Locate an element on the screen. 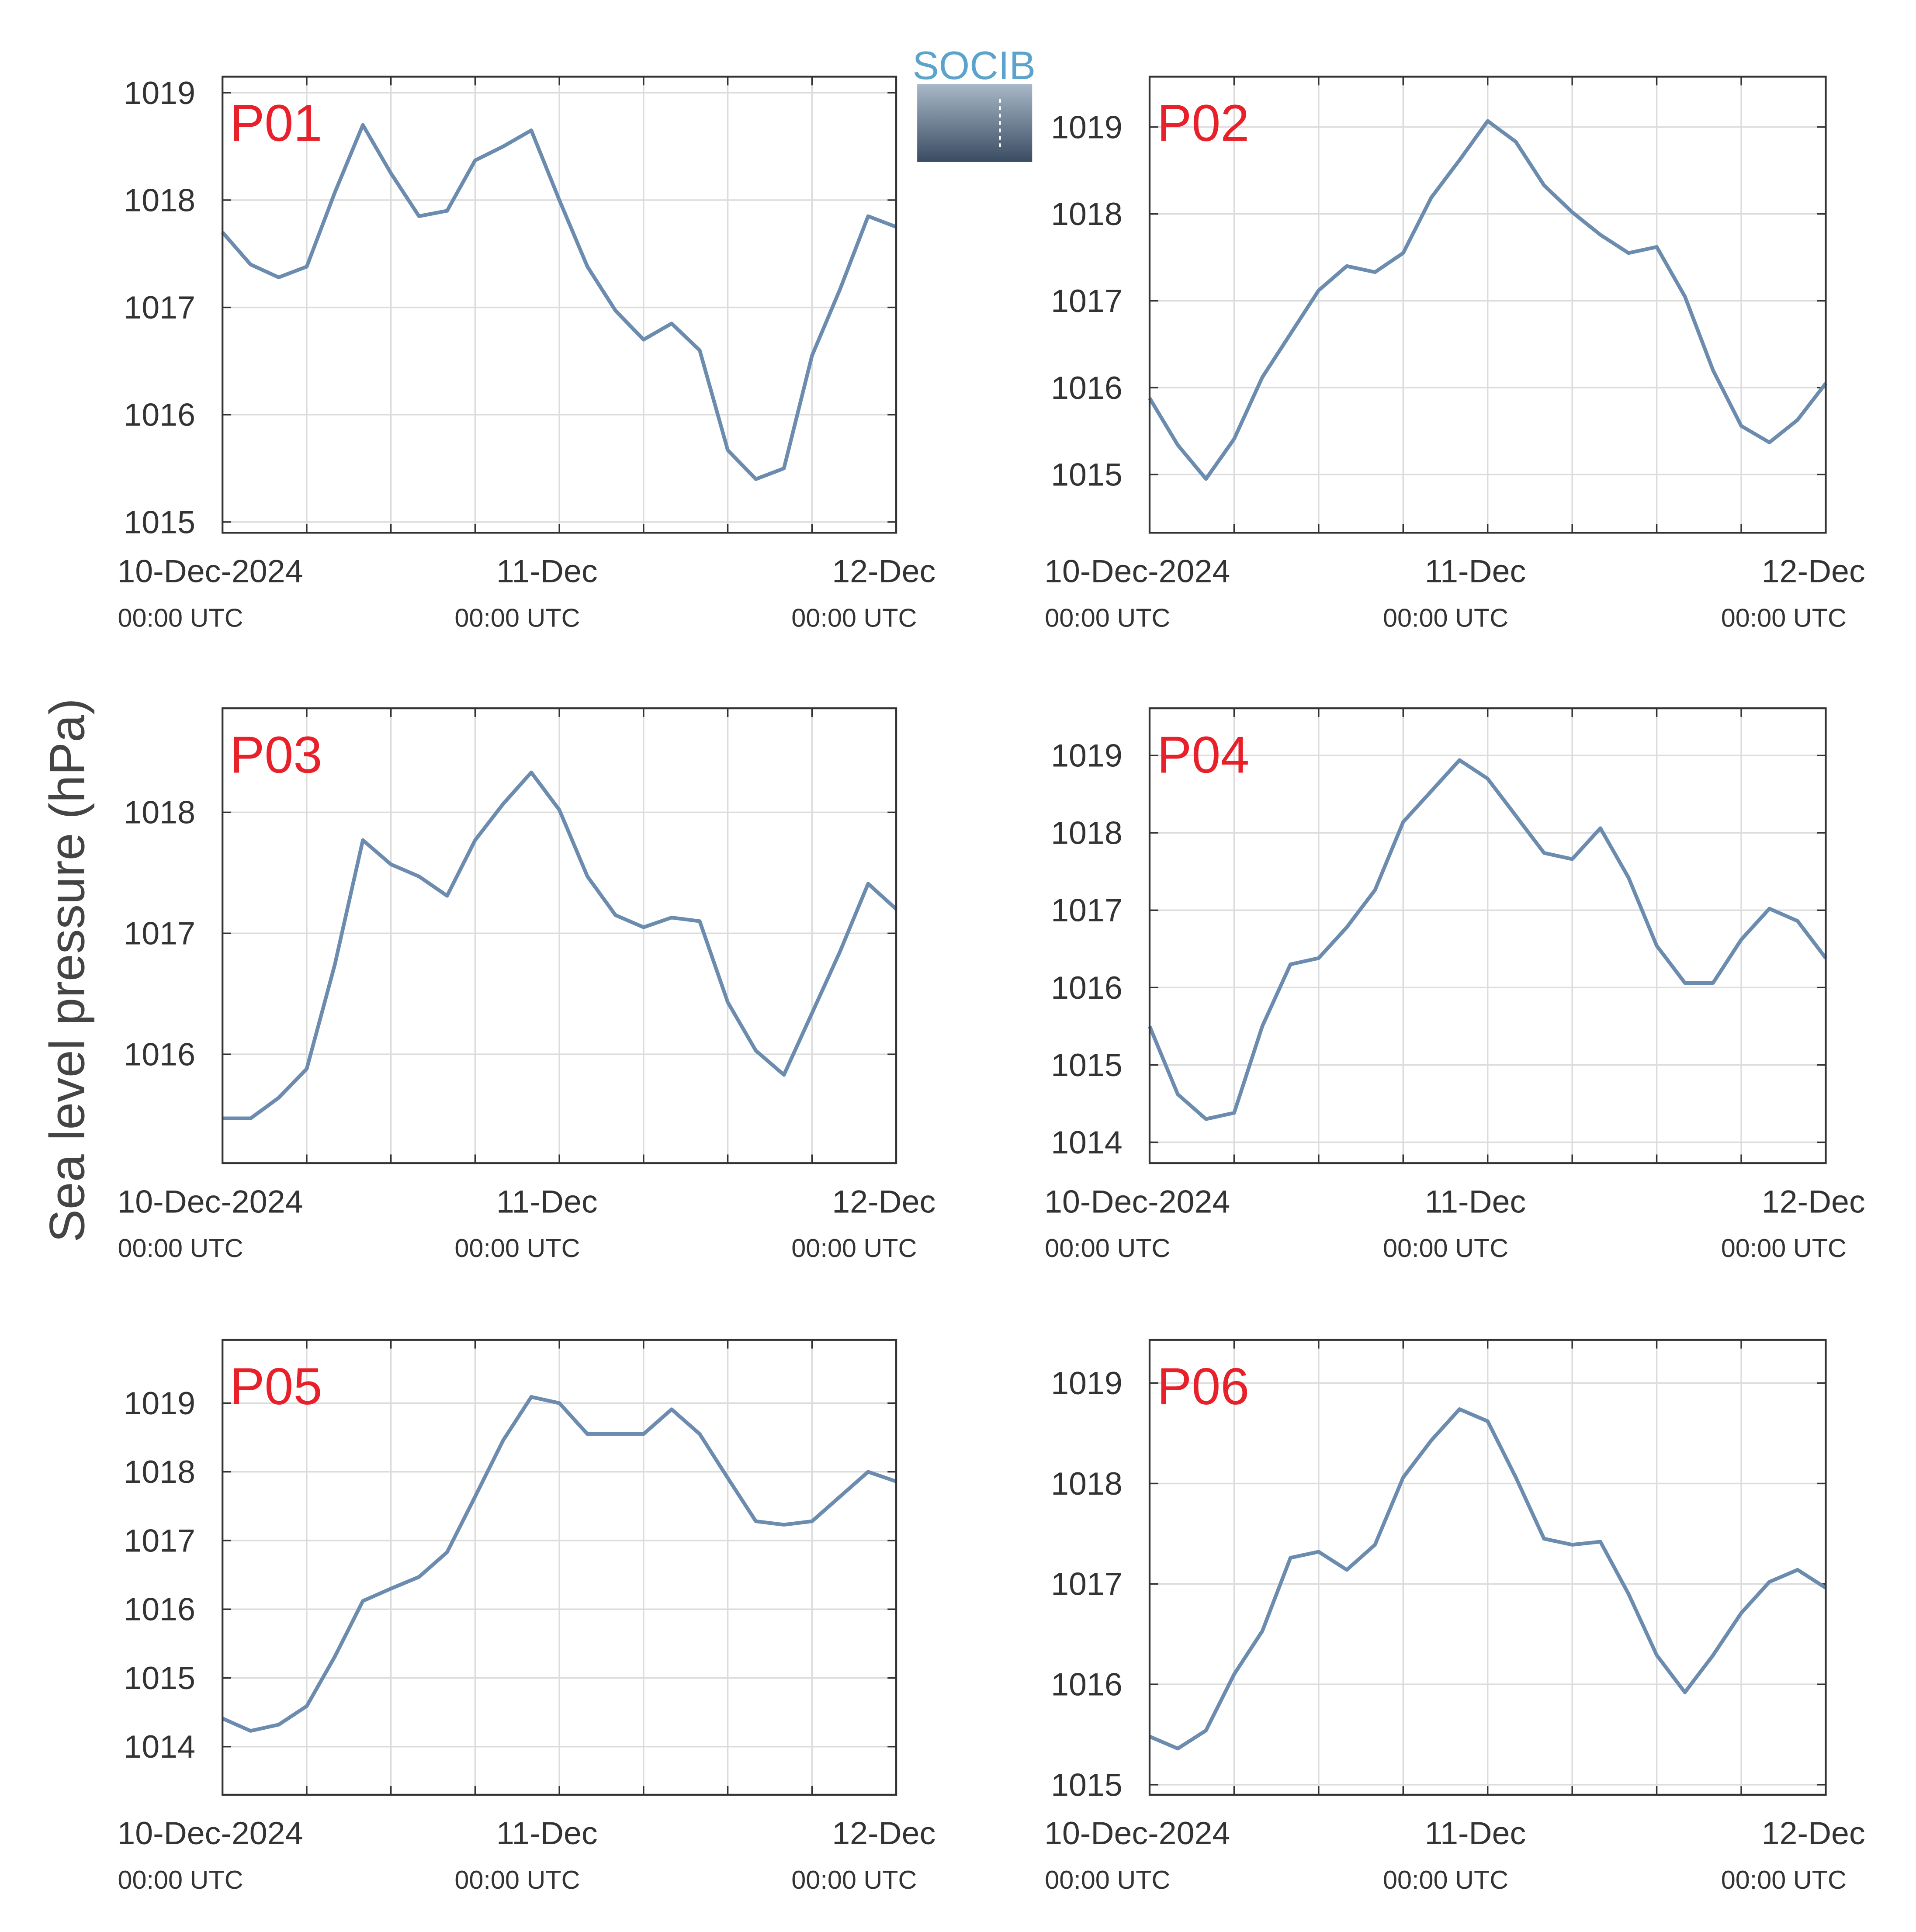 Image resolution: width=1916 pixels, height=1932 pixels. logo-block is located at coordinates (975, 123).